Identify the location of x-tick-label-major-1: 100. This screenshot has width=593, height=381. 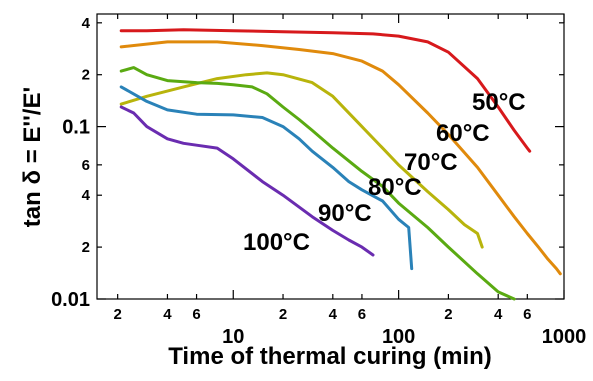
(398, 337).